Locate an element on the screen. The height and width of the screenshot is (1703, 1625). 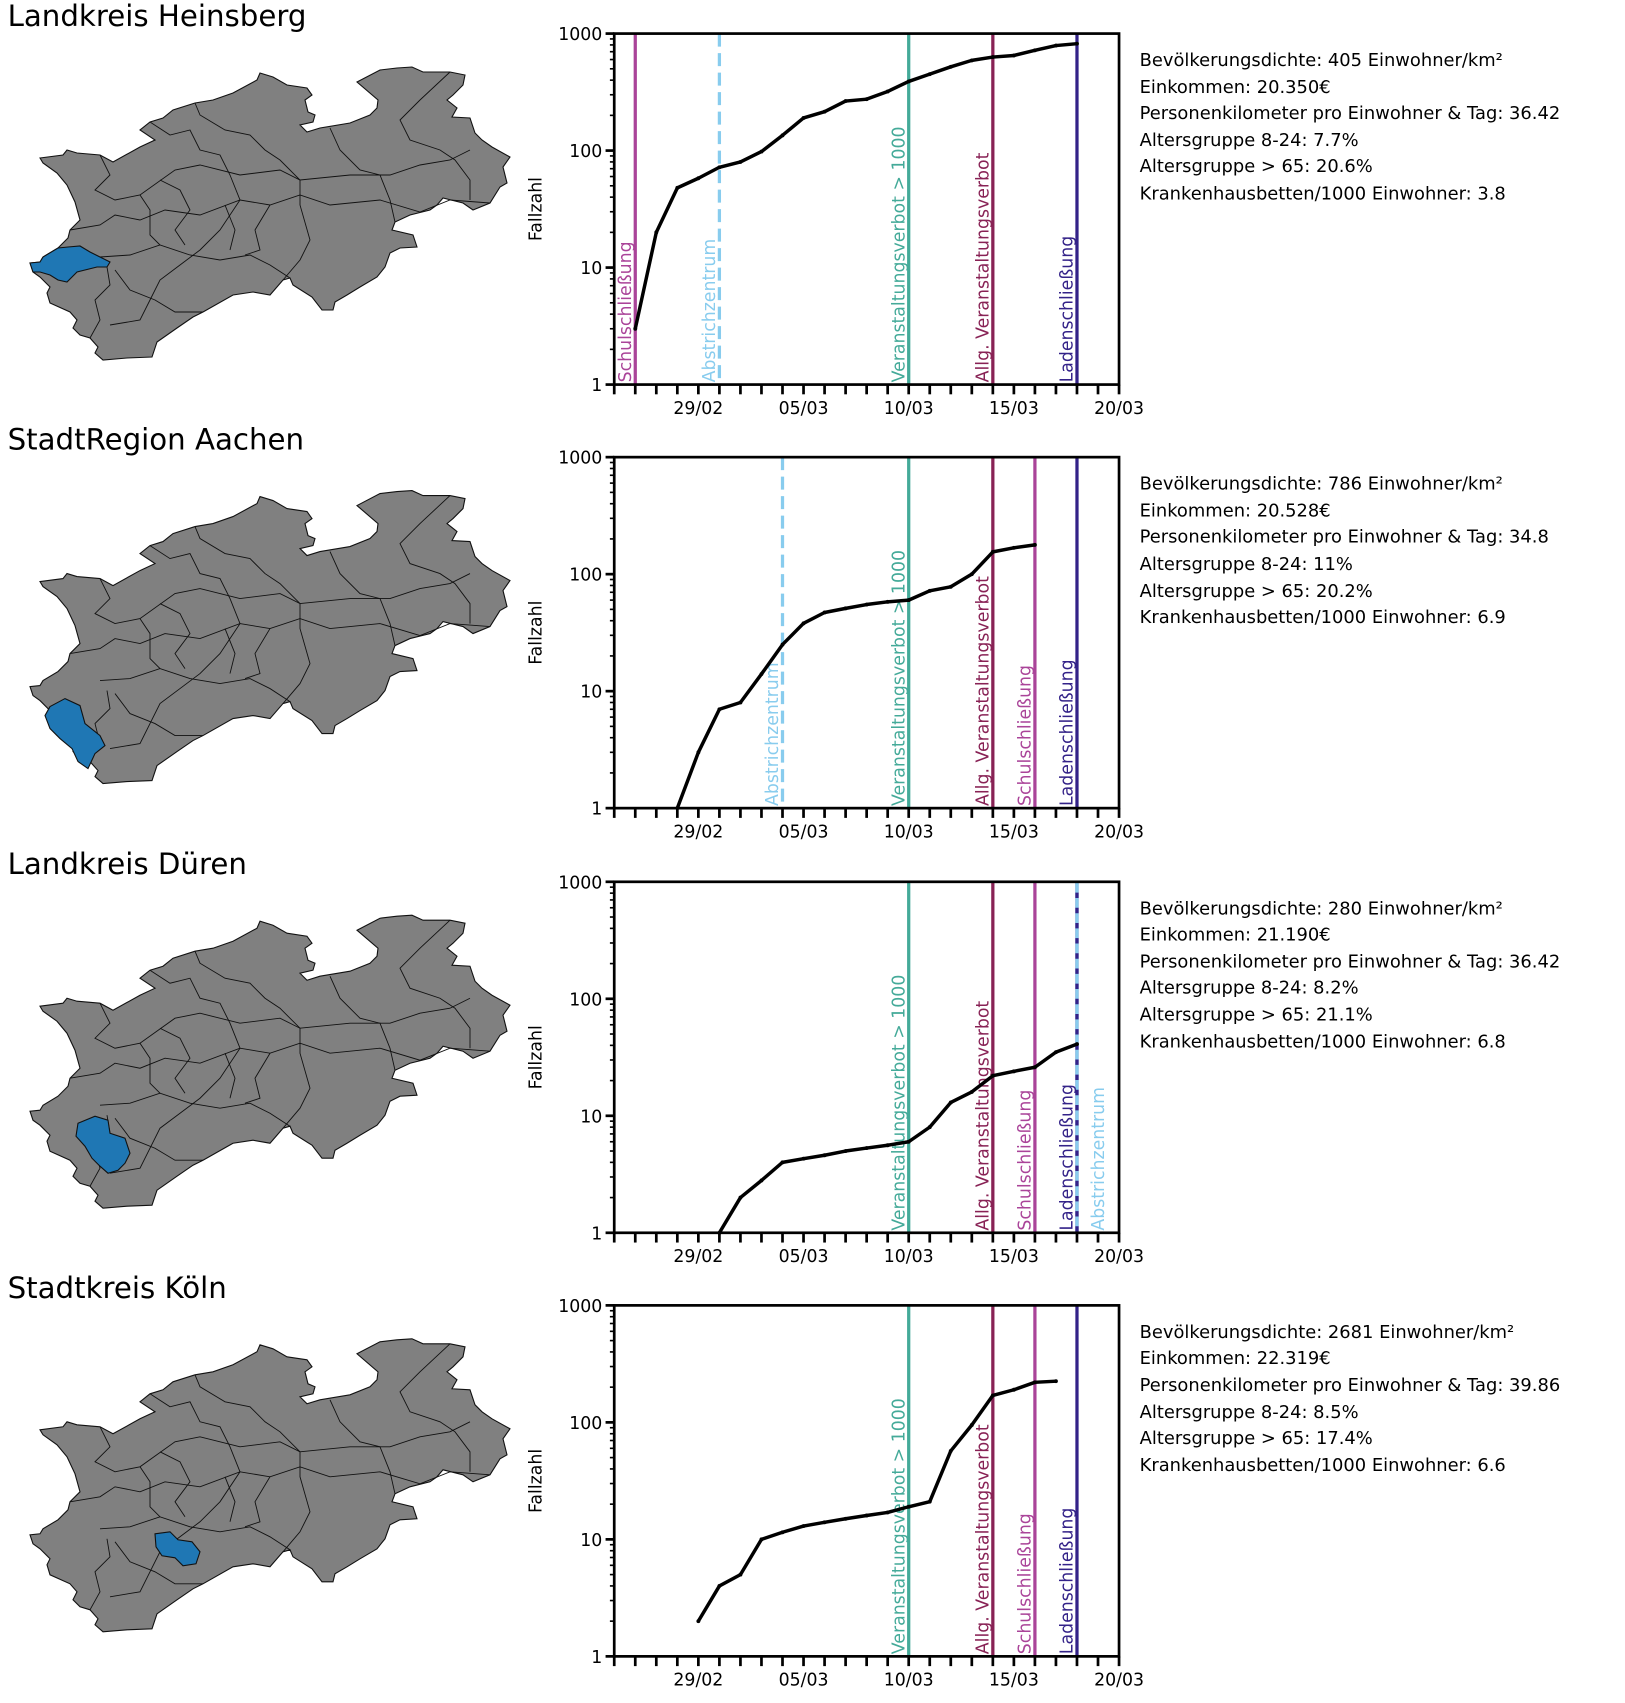
y-tick-label: 10 is located at coordinates (591, 1541).